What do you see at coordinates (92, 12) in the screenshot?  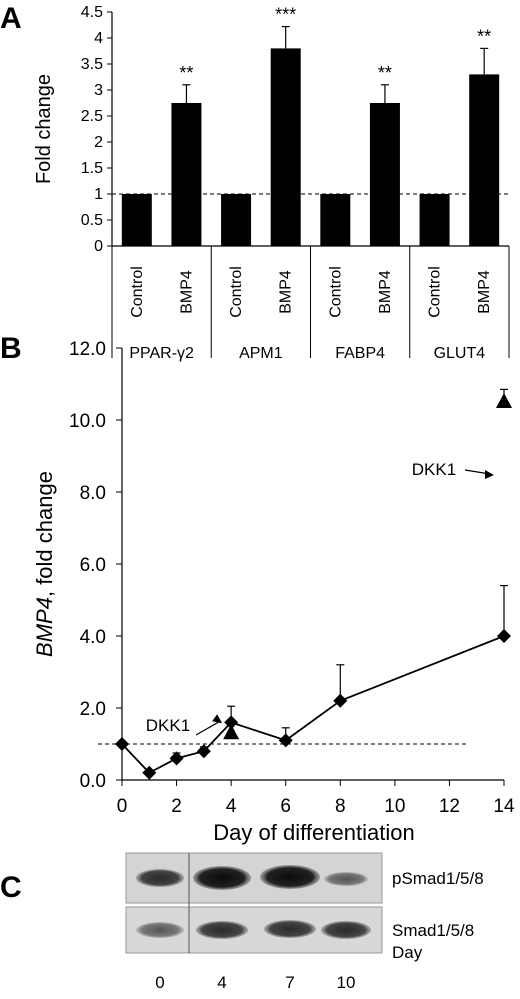 I see `y-tick-label: 4.5` at bounding box center [92, 12].